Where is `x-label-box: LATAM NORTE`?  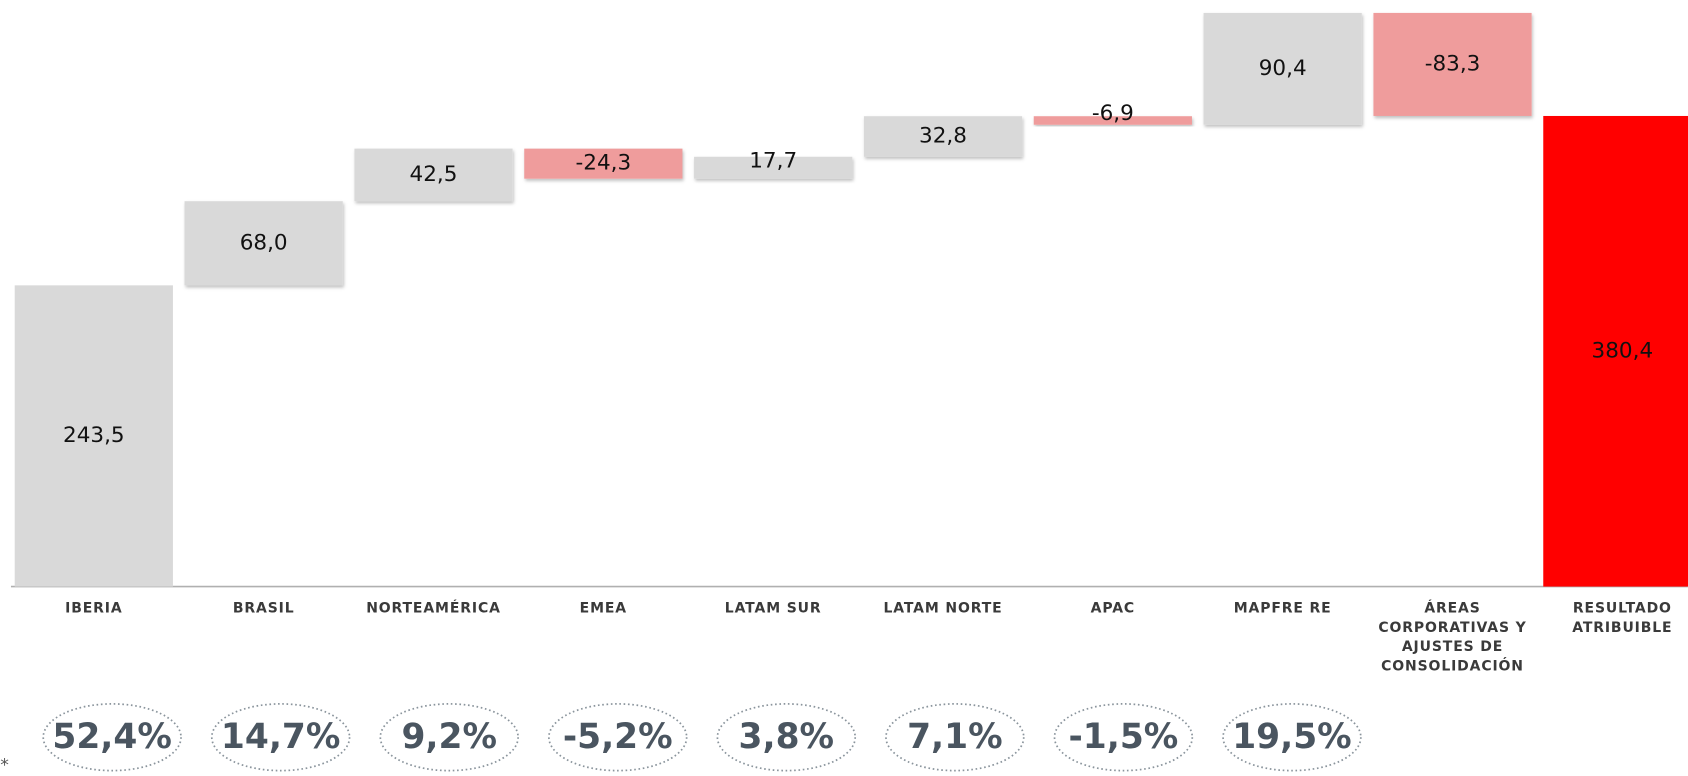
x-label-box: LATAM NORTE is located at coordinates (943, 608).